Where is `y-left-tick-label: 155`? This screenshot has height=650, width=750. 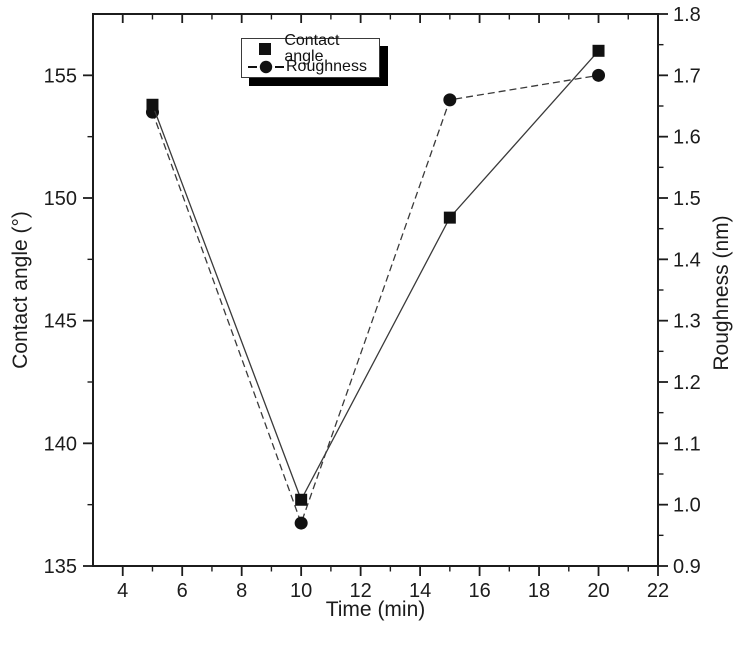
y-left-tick-label: 155 is located at coordinates (60, 76).